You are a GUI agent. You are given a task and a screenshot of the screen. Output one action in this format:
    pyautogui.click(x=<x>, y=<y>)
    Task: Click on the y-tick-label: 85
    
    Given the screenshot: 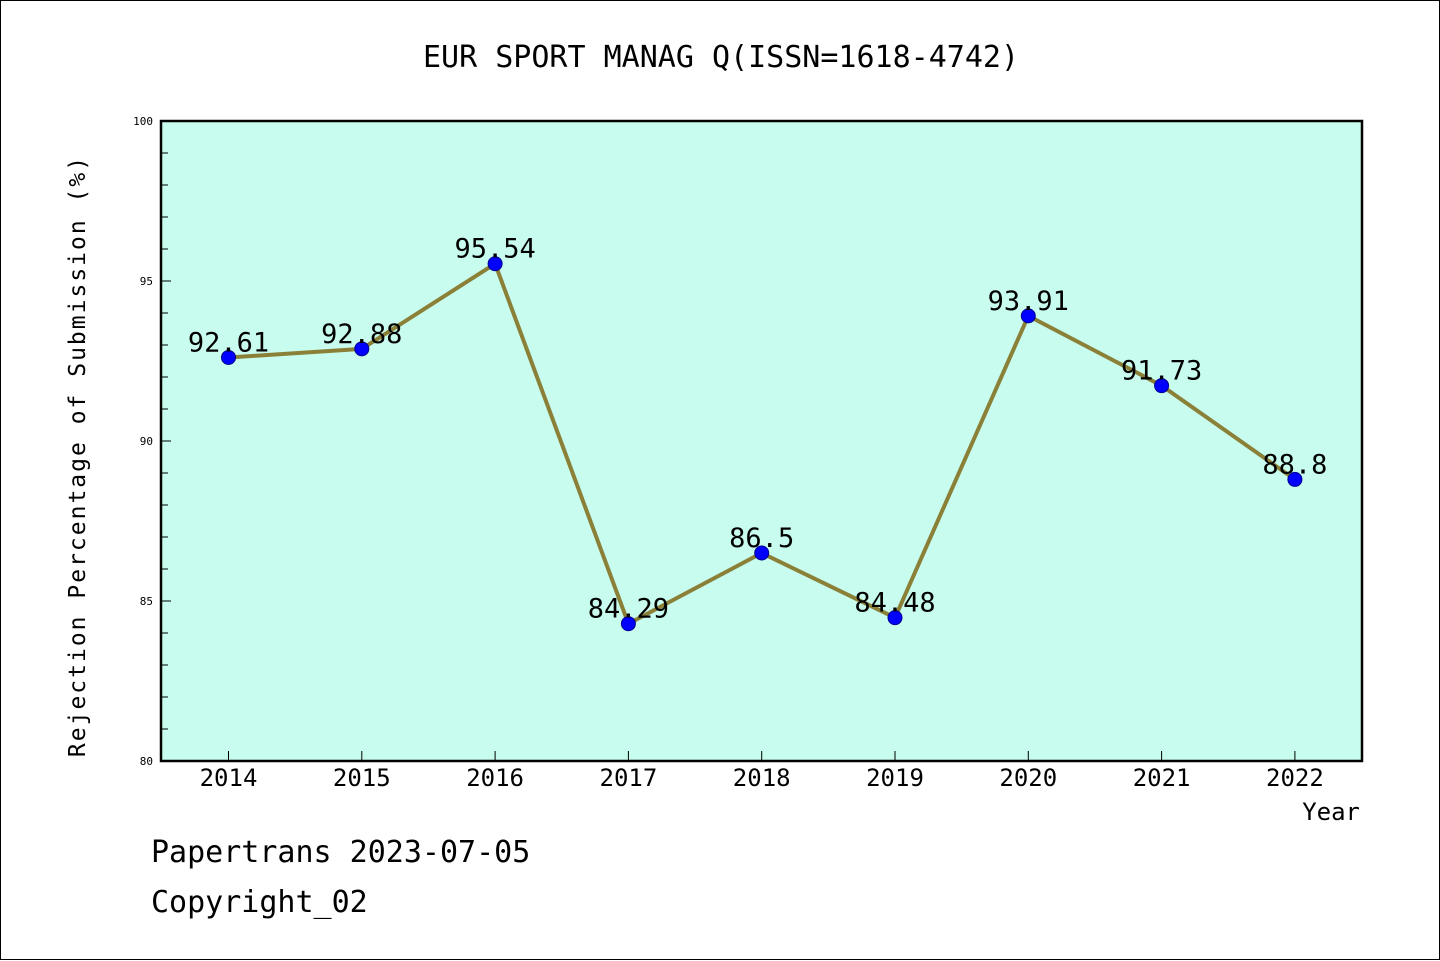 What is the action you would take?
    pyautogui.click(x=146, y=601)
    